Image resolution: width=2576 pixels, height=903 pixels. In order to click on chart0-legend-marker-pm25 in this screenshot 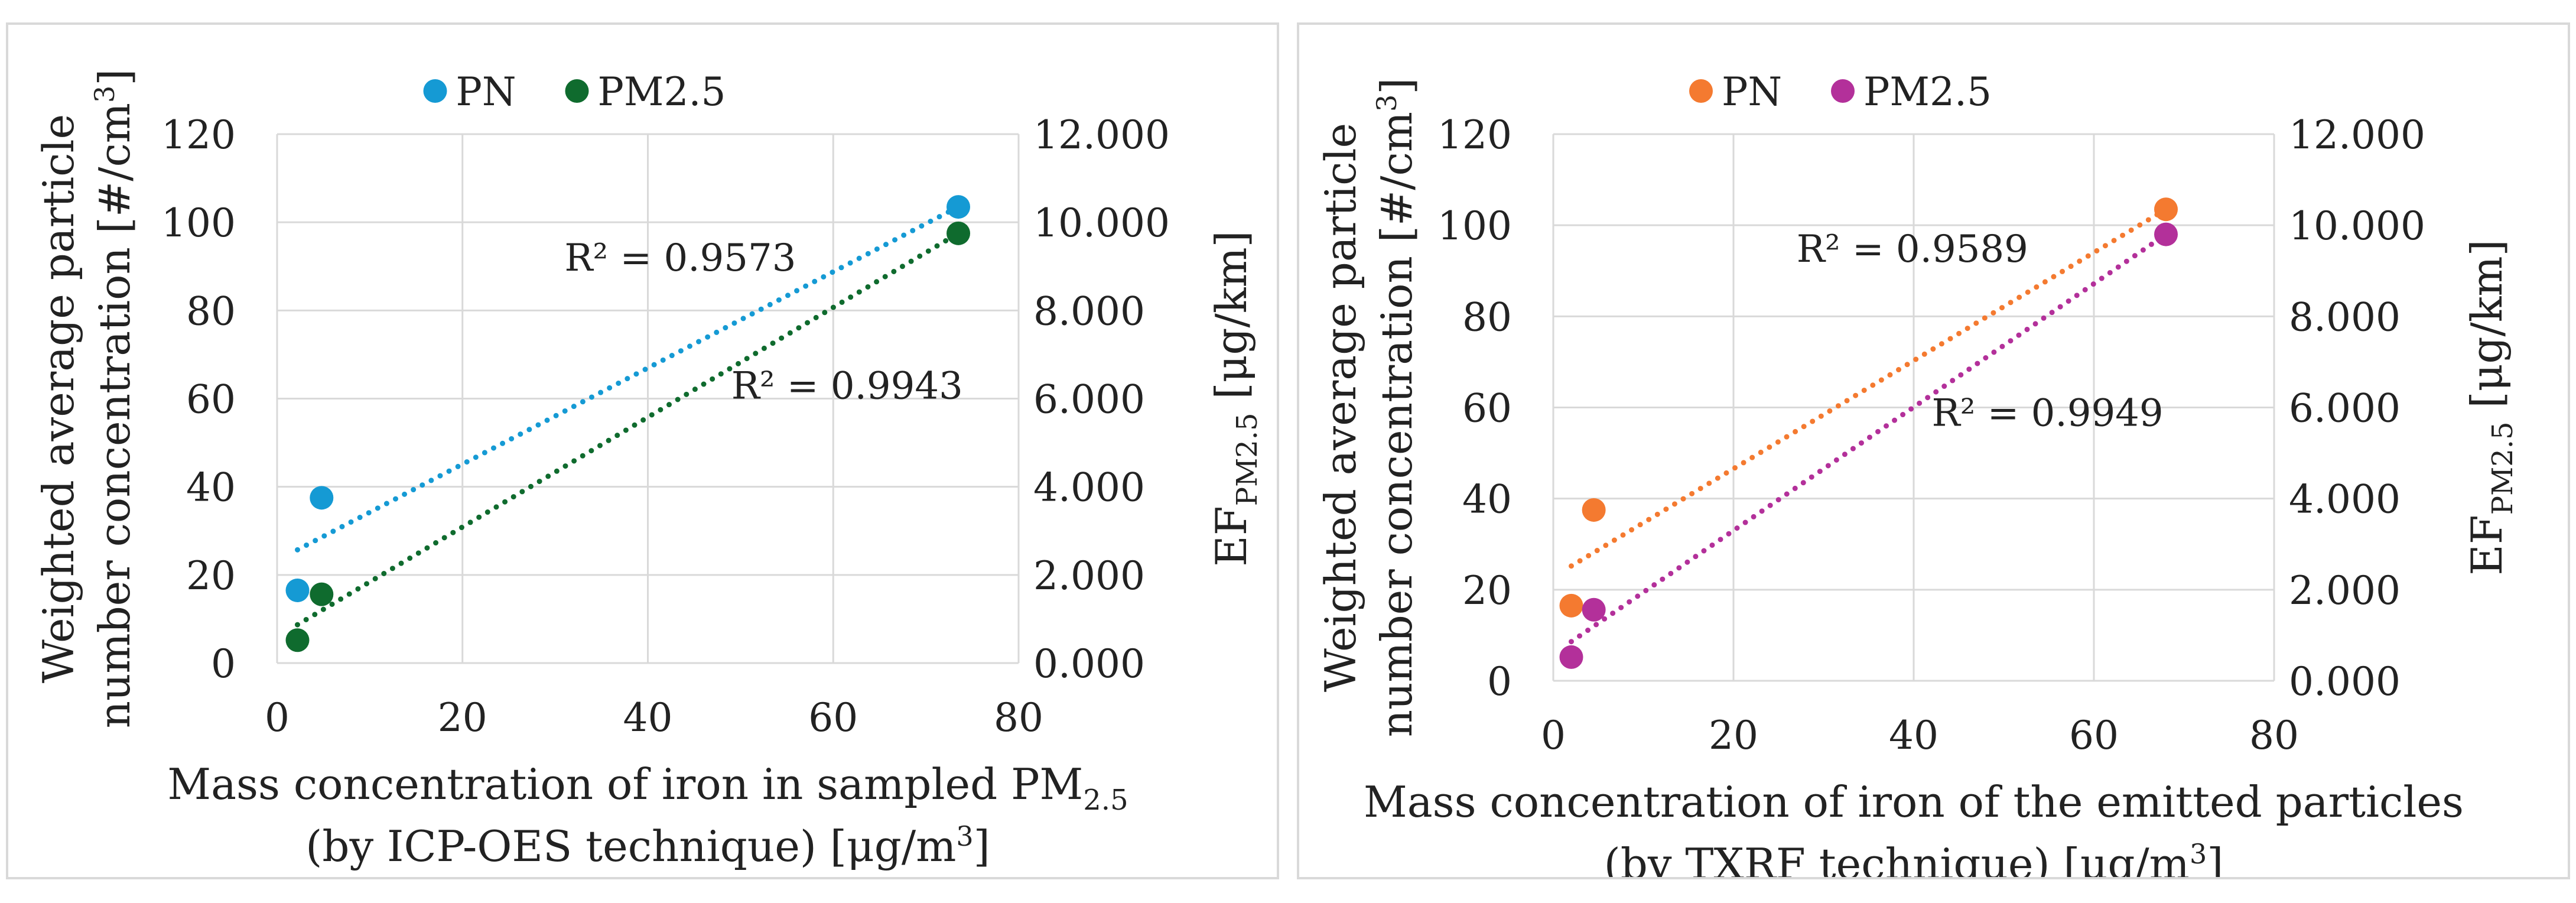, I will do `click(577, 91)`.